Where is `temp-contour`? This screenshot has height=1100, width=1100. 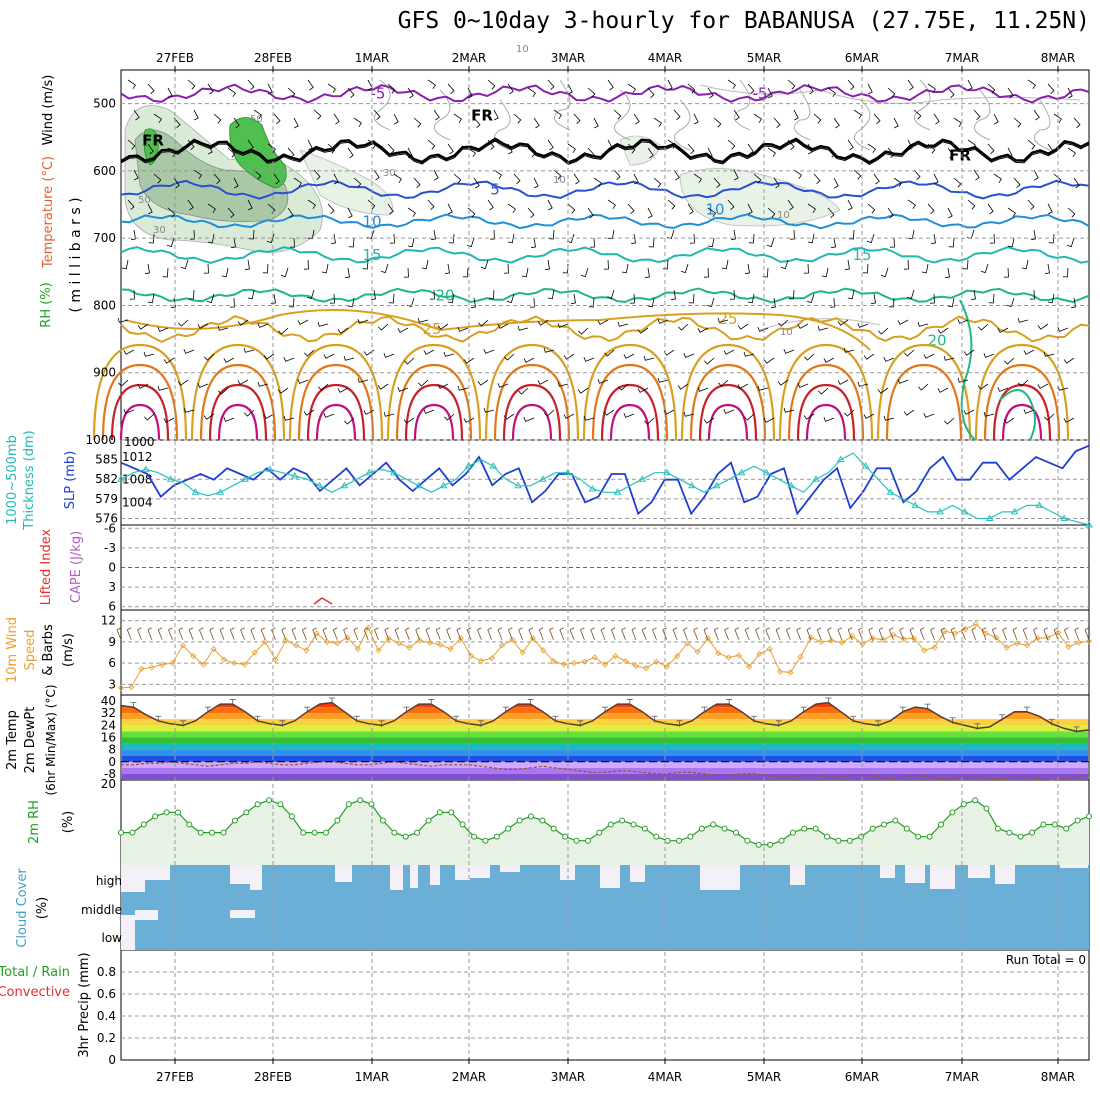
temp-contour is located at coordinates (605, 189).